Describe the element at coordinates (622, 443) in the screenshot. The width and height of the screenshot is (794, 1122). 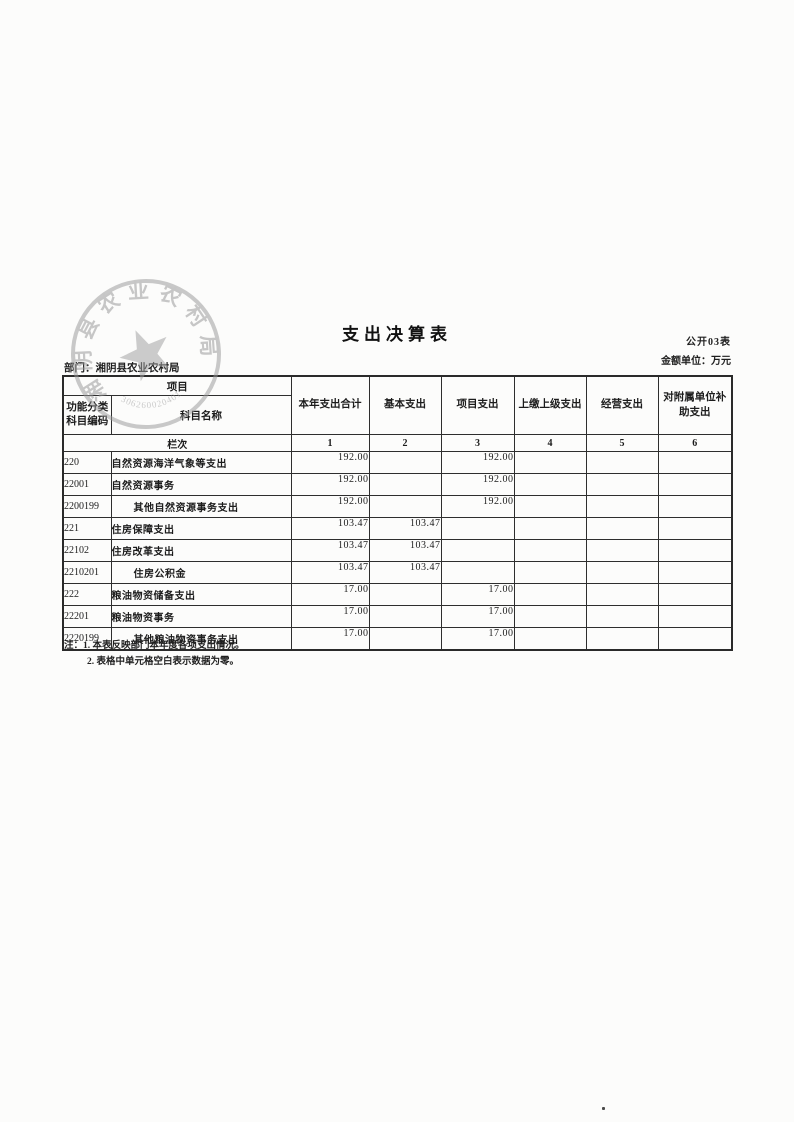
I see `col-number-5: 5` at that location.